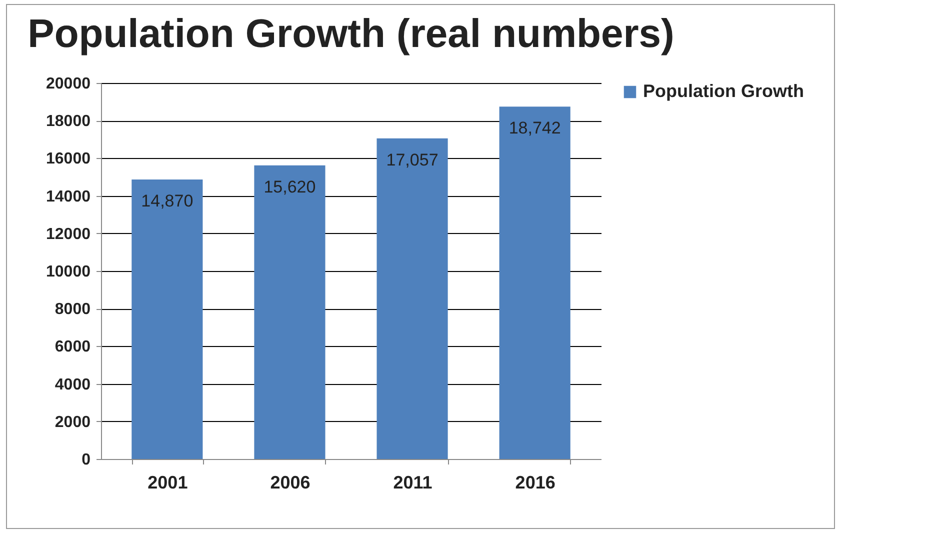  Describe the element at coordinates (68, 234) in the screenshot. I see `y-tick-label: 12000` at that location.